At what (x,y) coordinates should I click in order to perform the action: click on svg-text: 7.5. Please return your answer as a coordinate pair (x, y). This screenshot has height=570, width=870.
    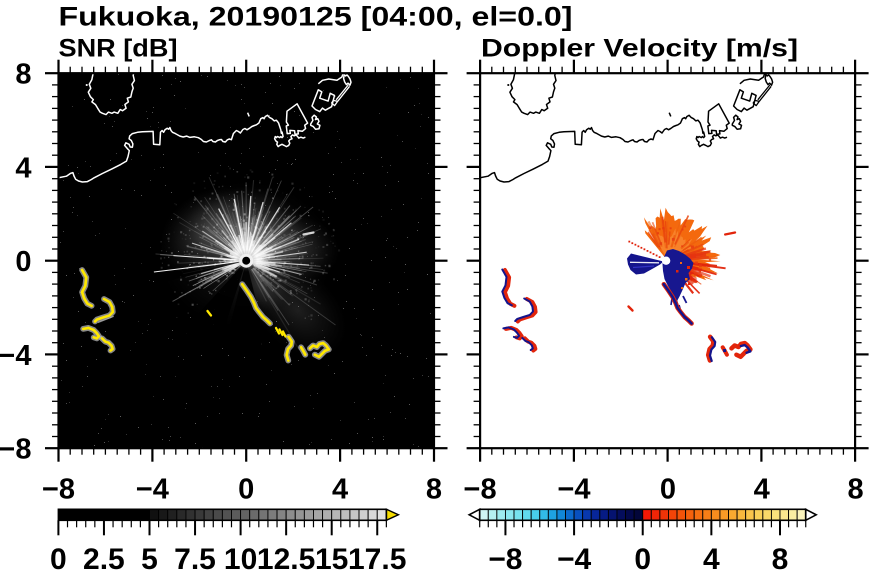
    Looking at the image, I should click on (195, 556).